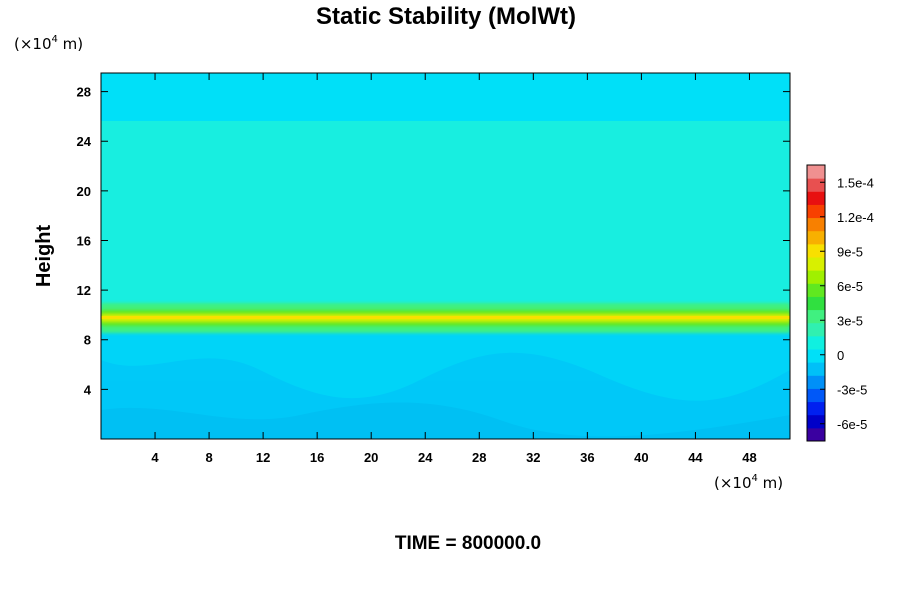 The image size is (900, 600). Describe the element at coordinates (263, 457) in the screenshot. I see `x-tick-label: 12` at that location.